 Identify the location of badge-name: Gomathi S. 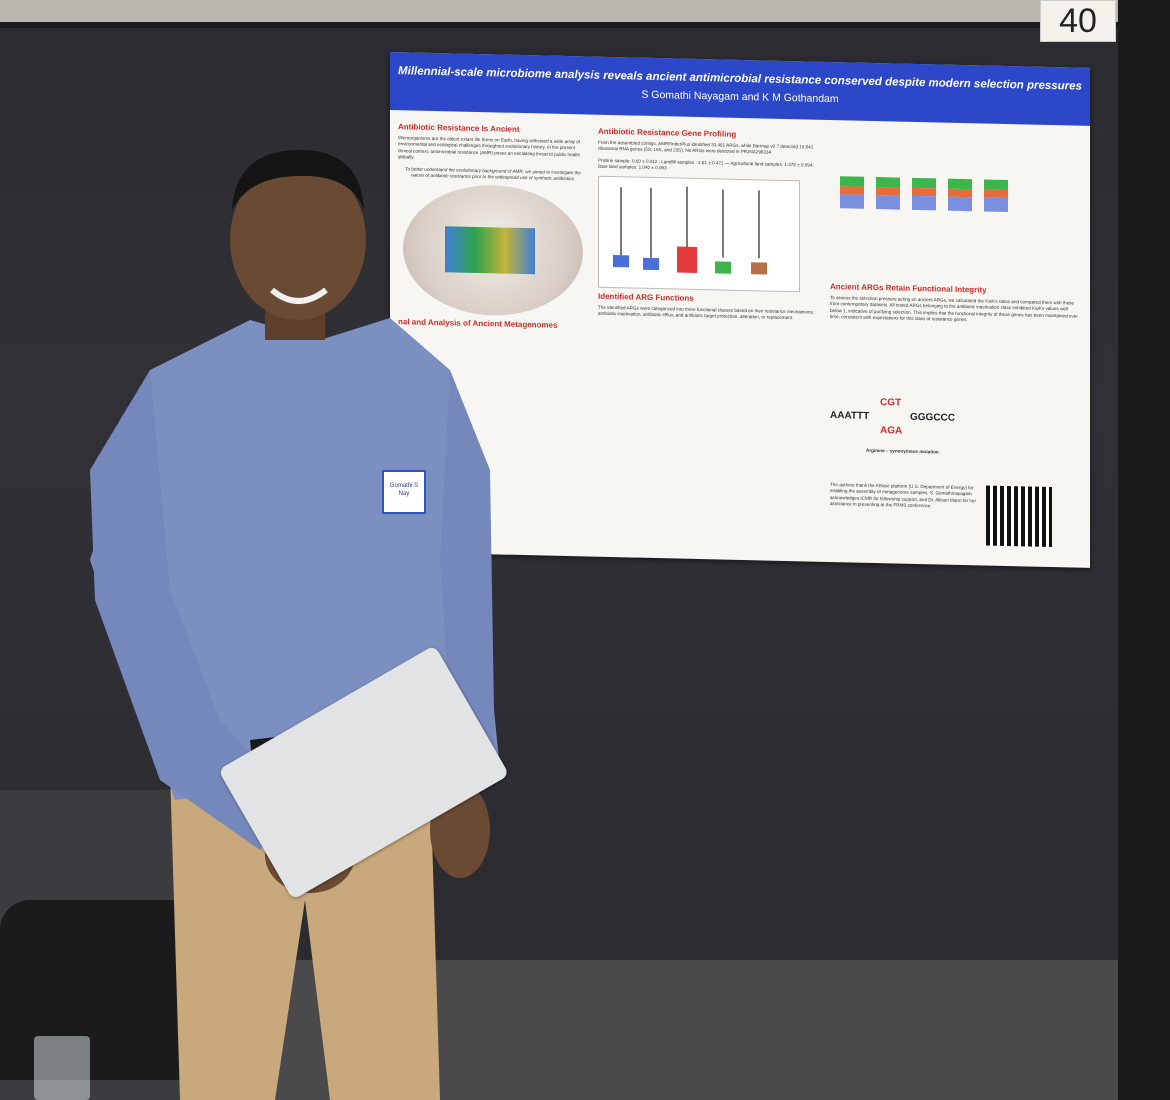
(404, 486).